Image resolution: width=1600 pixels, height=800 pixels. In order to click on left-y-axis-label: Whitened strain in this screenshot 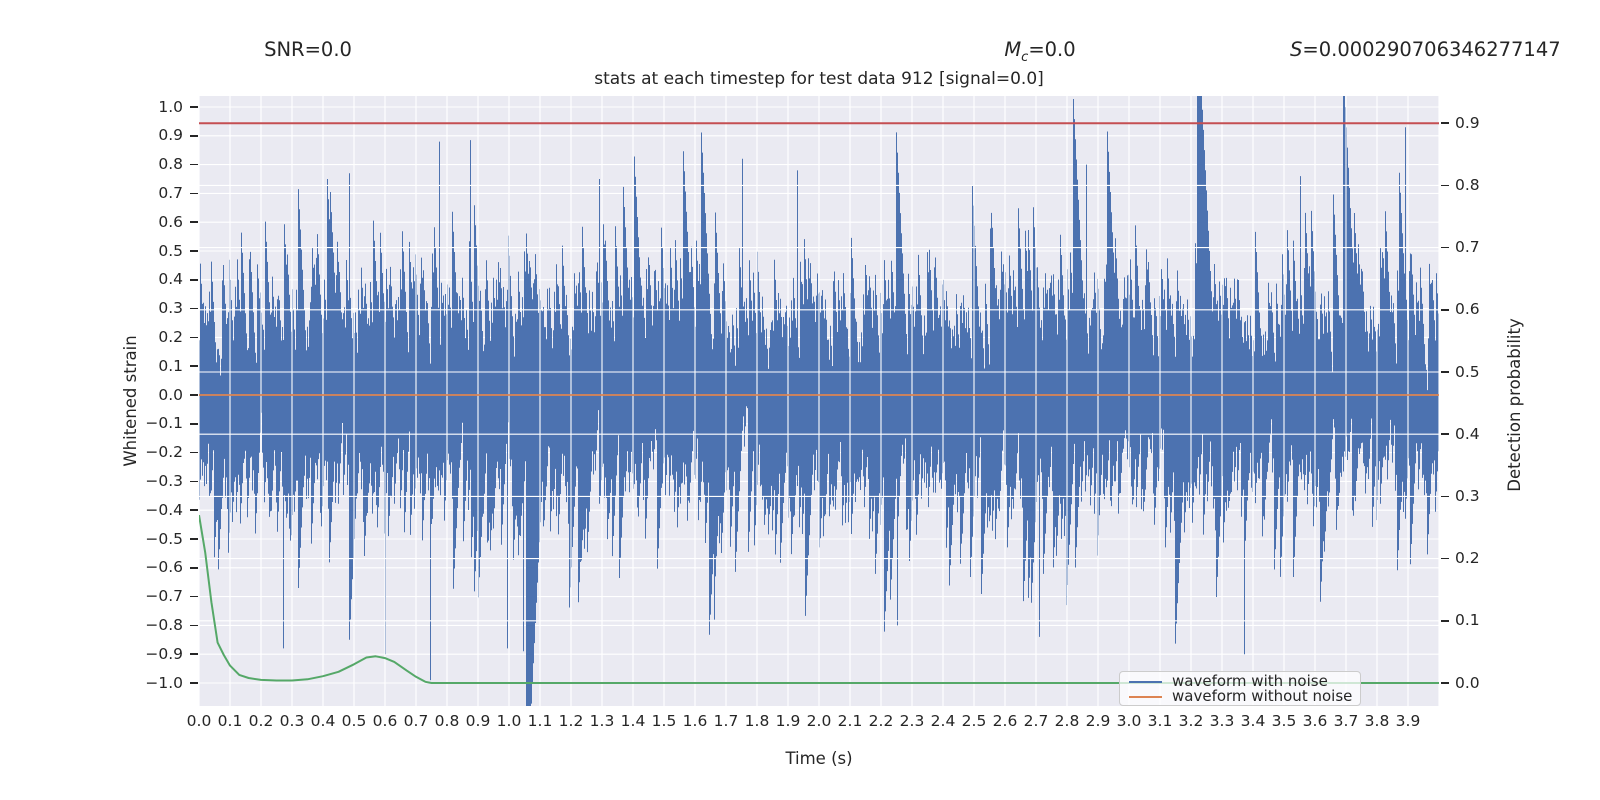, I will do `click(130, 401)`.